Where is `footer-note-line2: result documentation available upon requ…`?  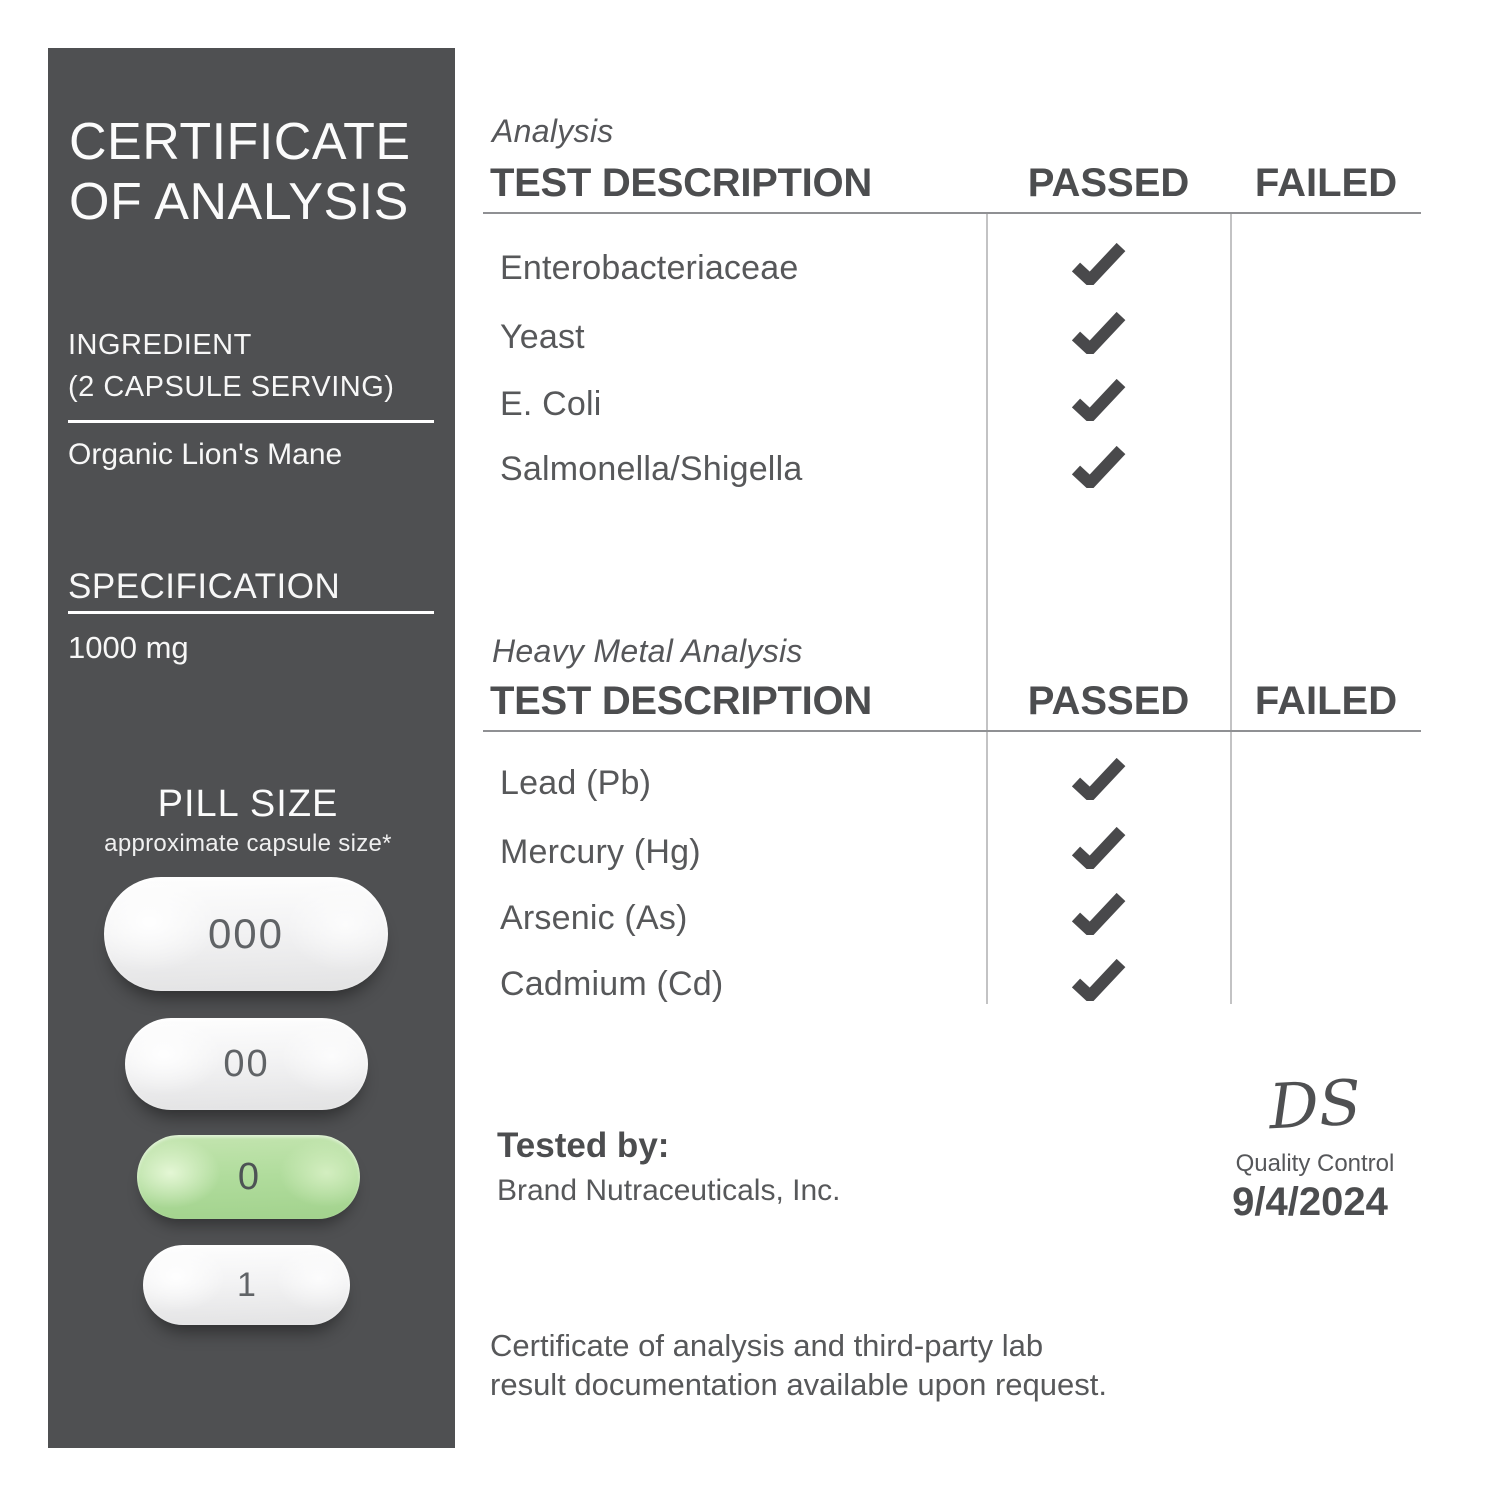 footer-note-line2: result documentation available upon requ… is located at coordinates (798, 1384).